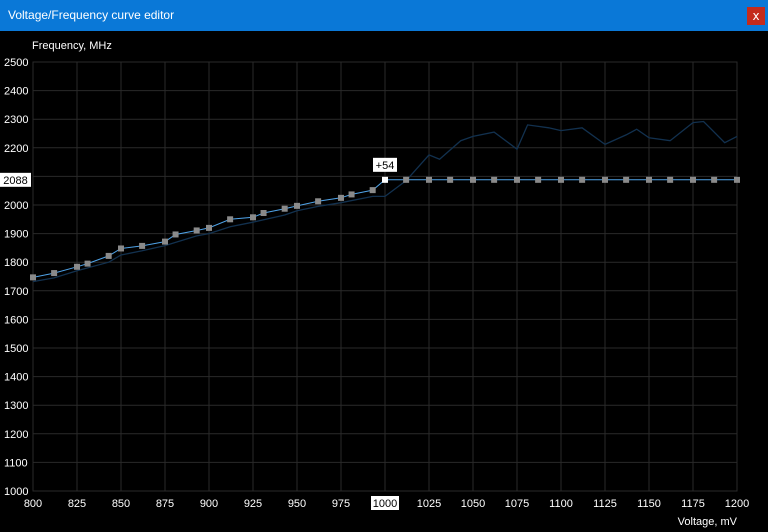 This screenshot has height=532, width=768. Describe the element at coordinates (16, 292) in the screenshot. I see `y-tick-label: 1700` at that location.